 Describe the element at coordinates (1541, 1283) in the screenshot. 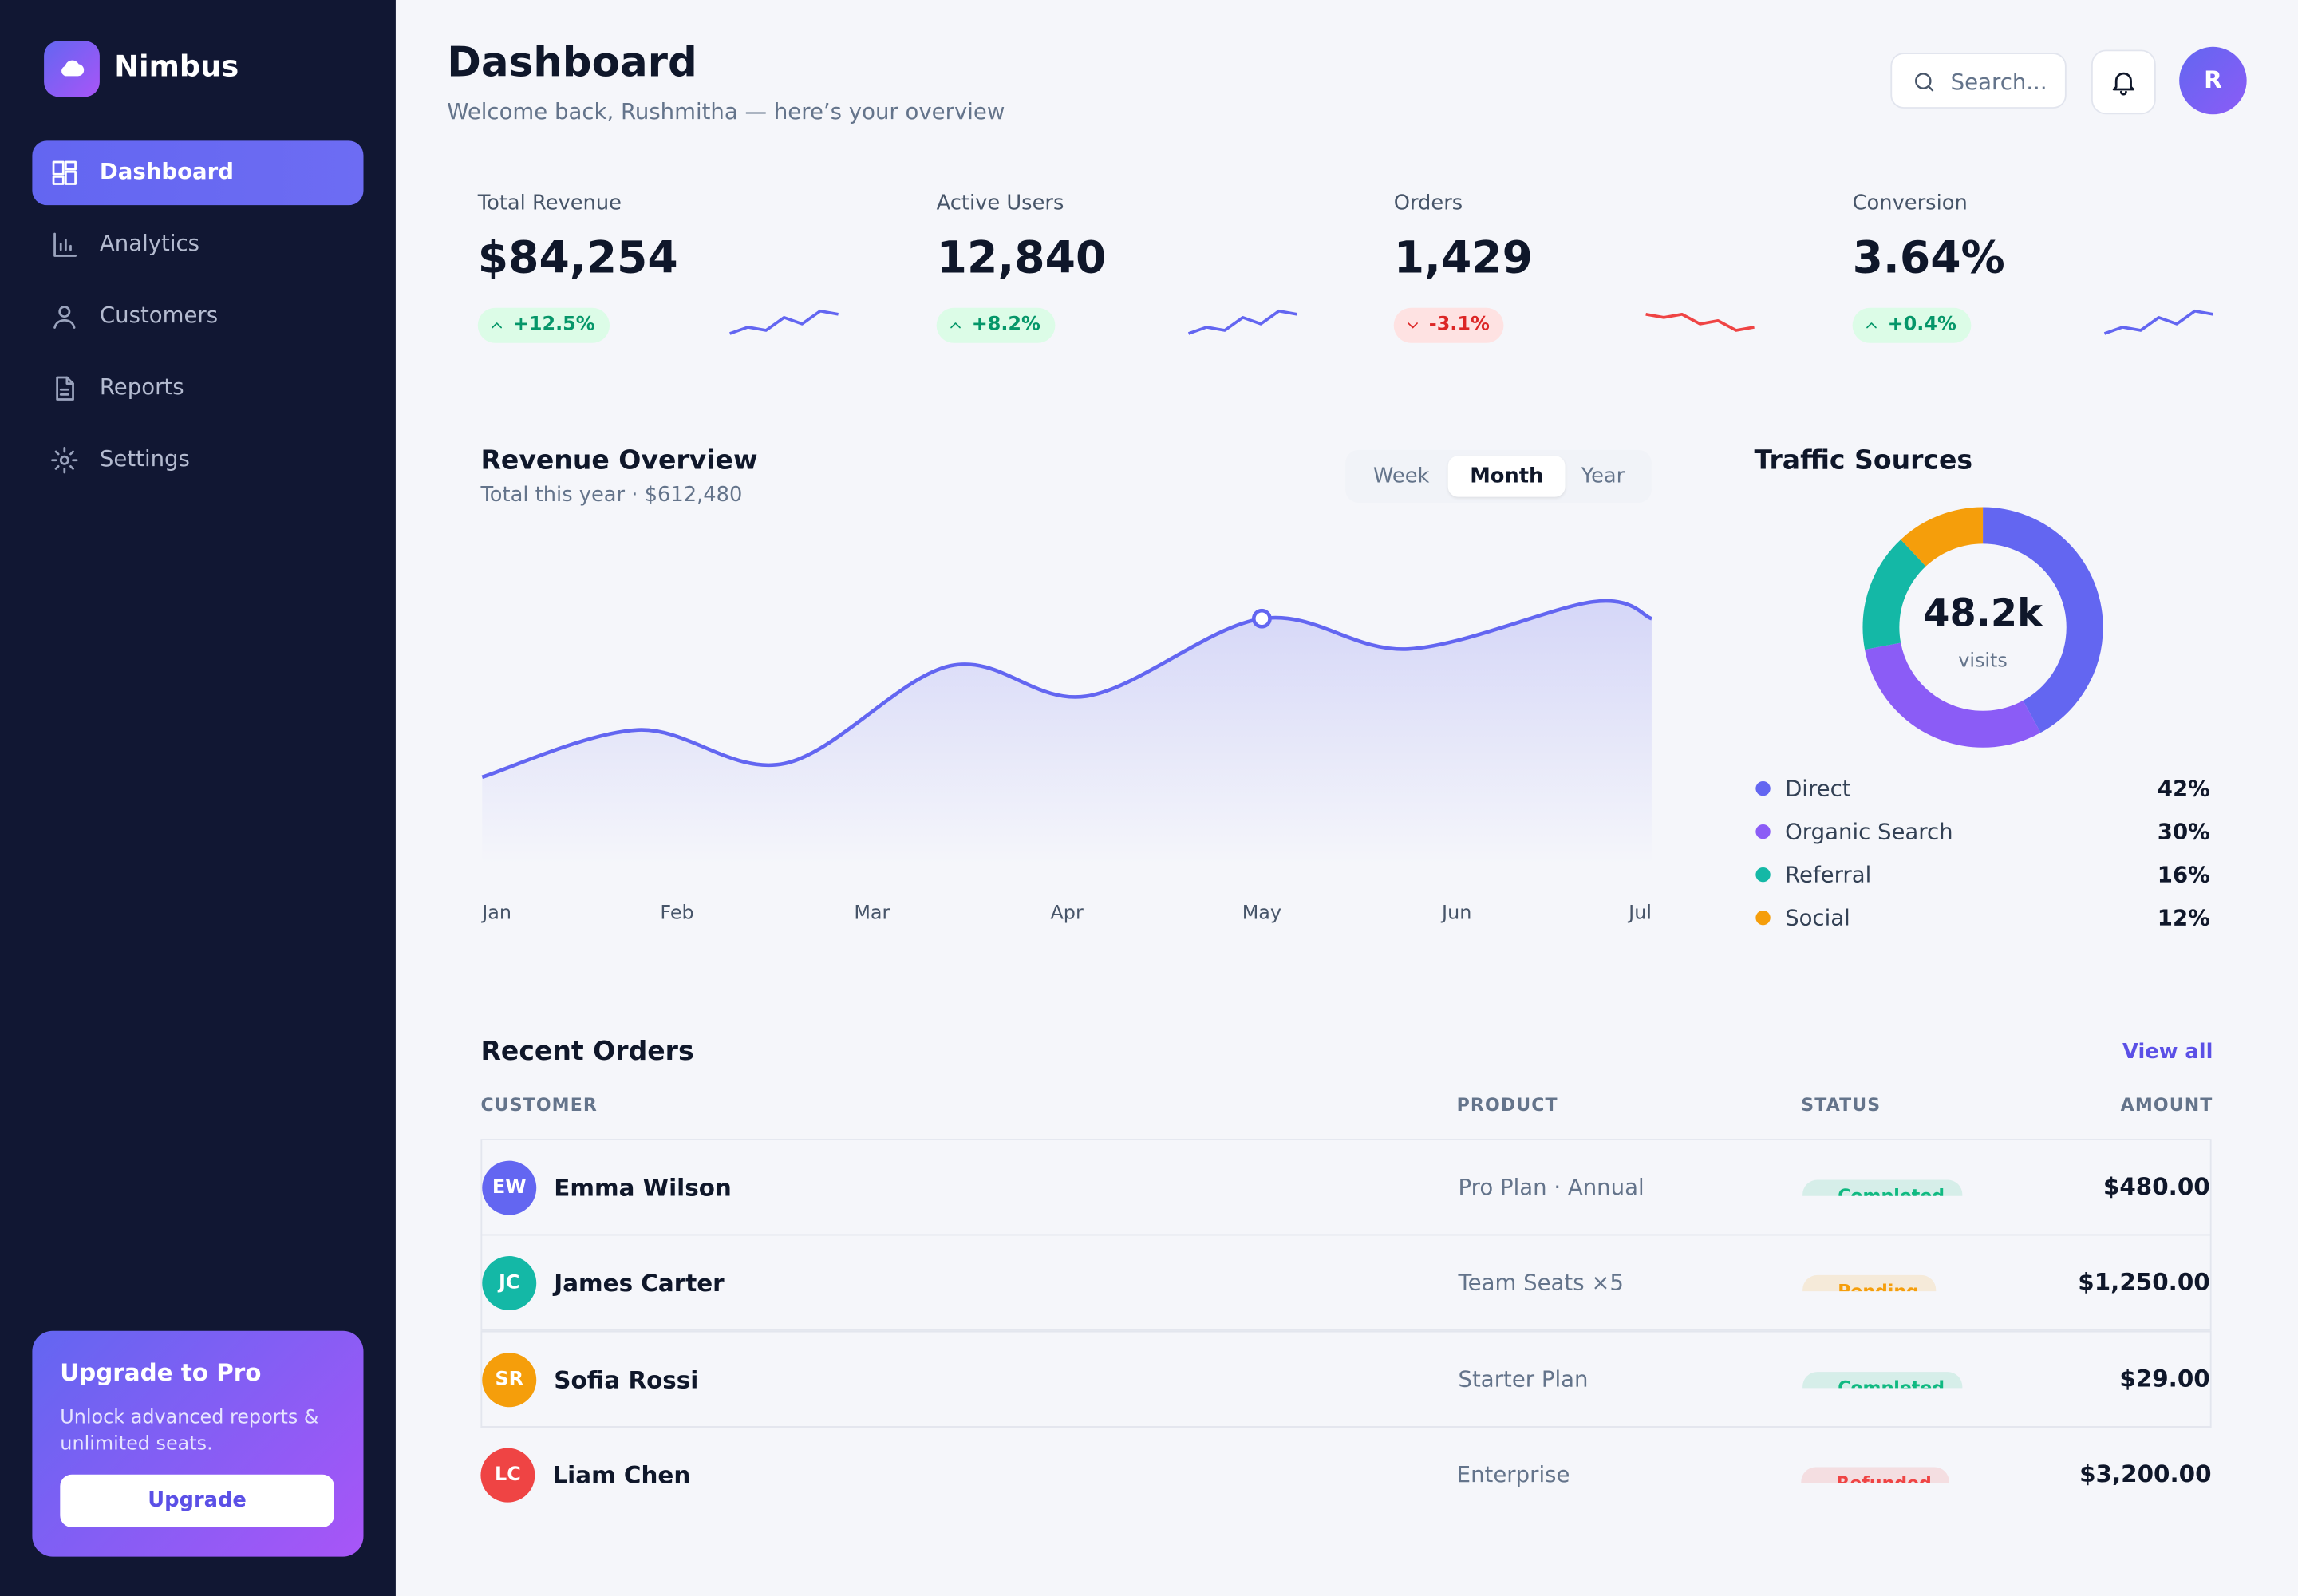

I see `product: Team Seats ×5` at that location.